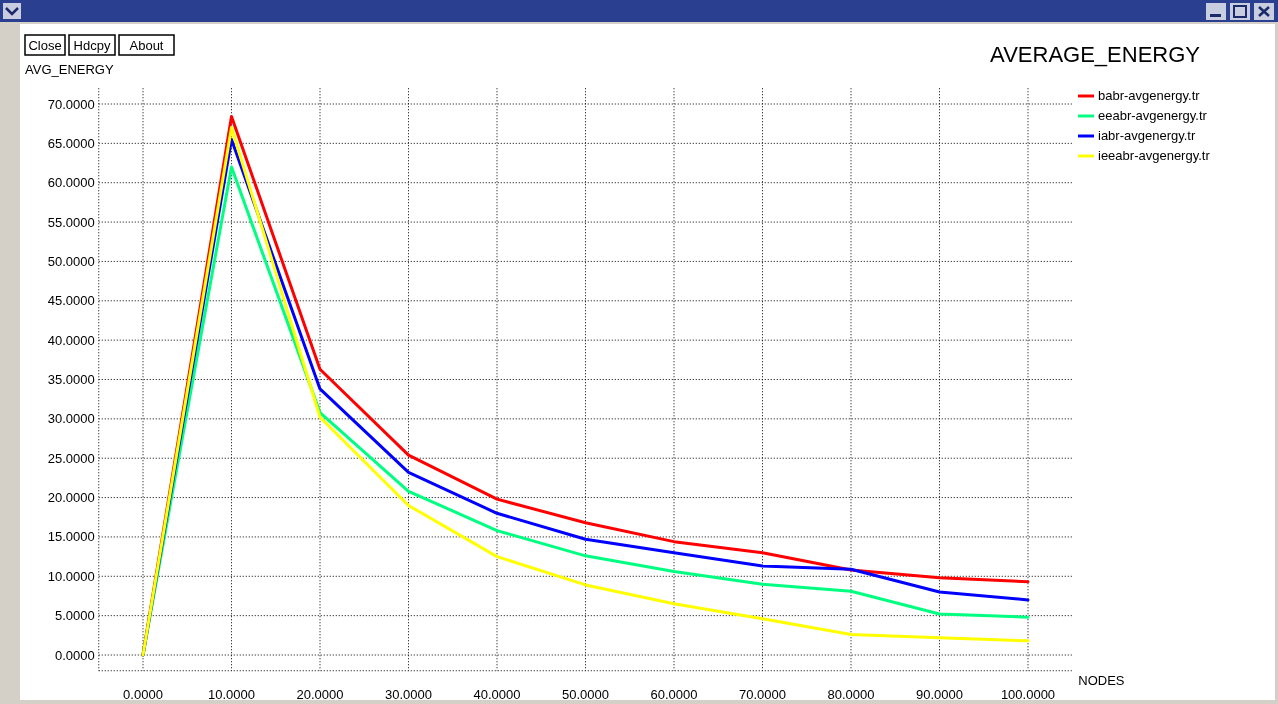 This screenshot has width=1278, height=704. Describe the element at coordinates (146, 45) in the screenshot. I see `button: About` at that location.